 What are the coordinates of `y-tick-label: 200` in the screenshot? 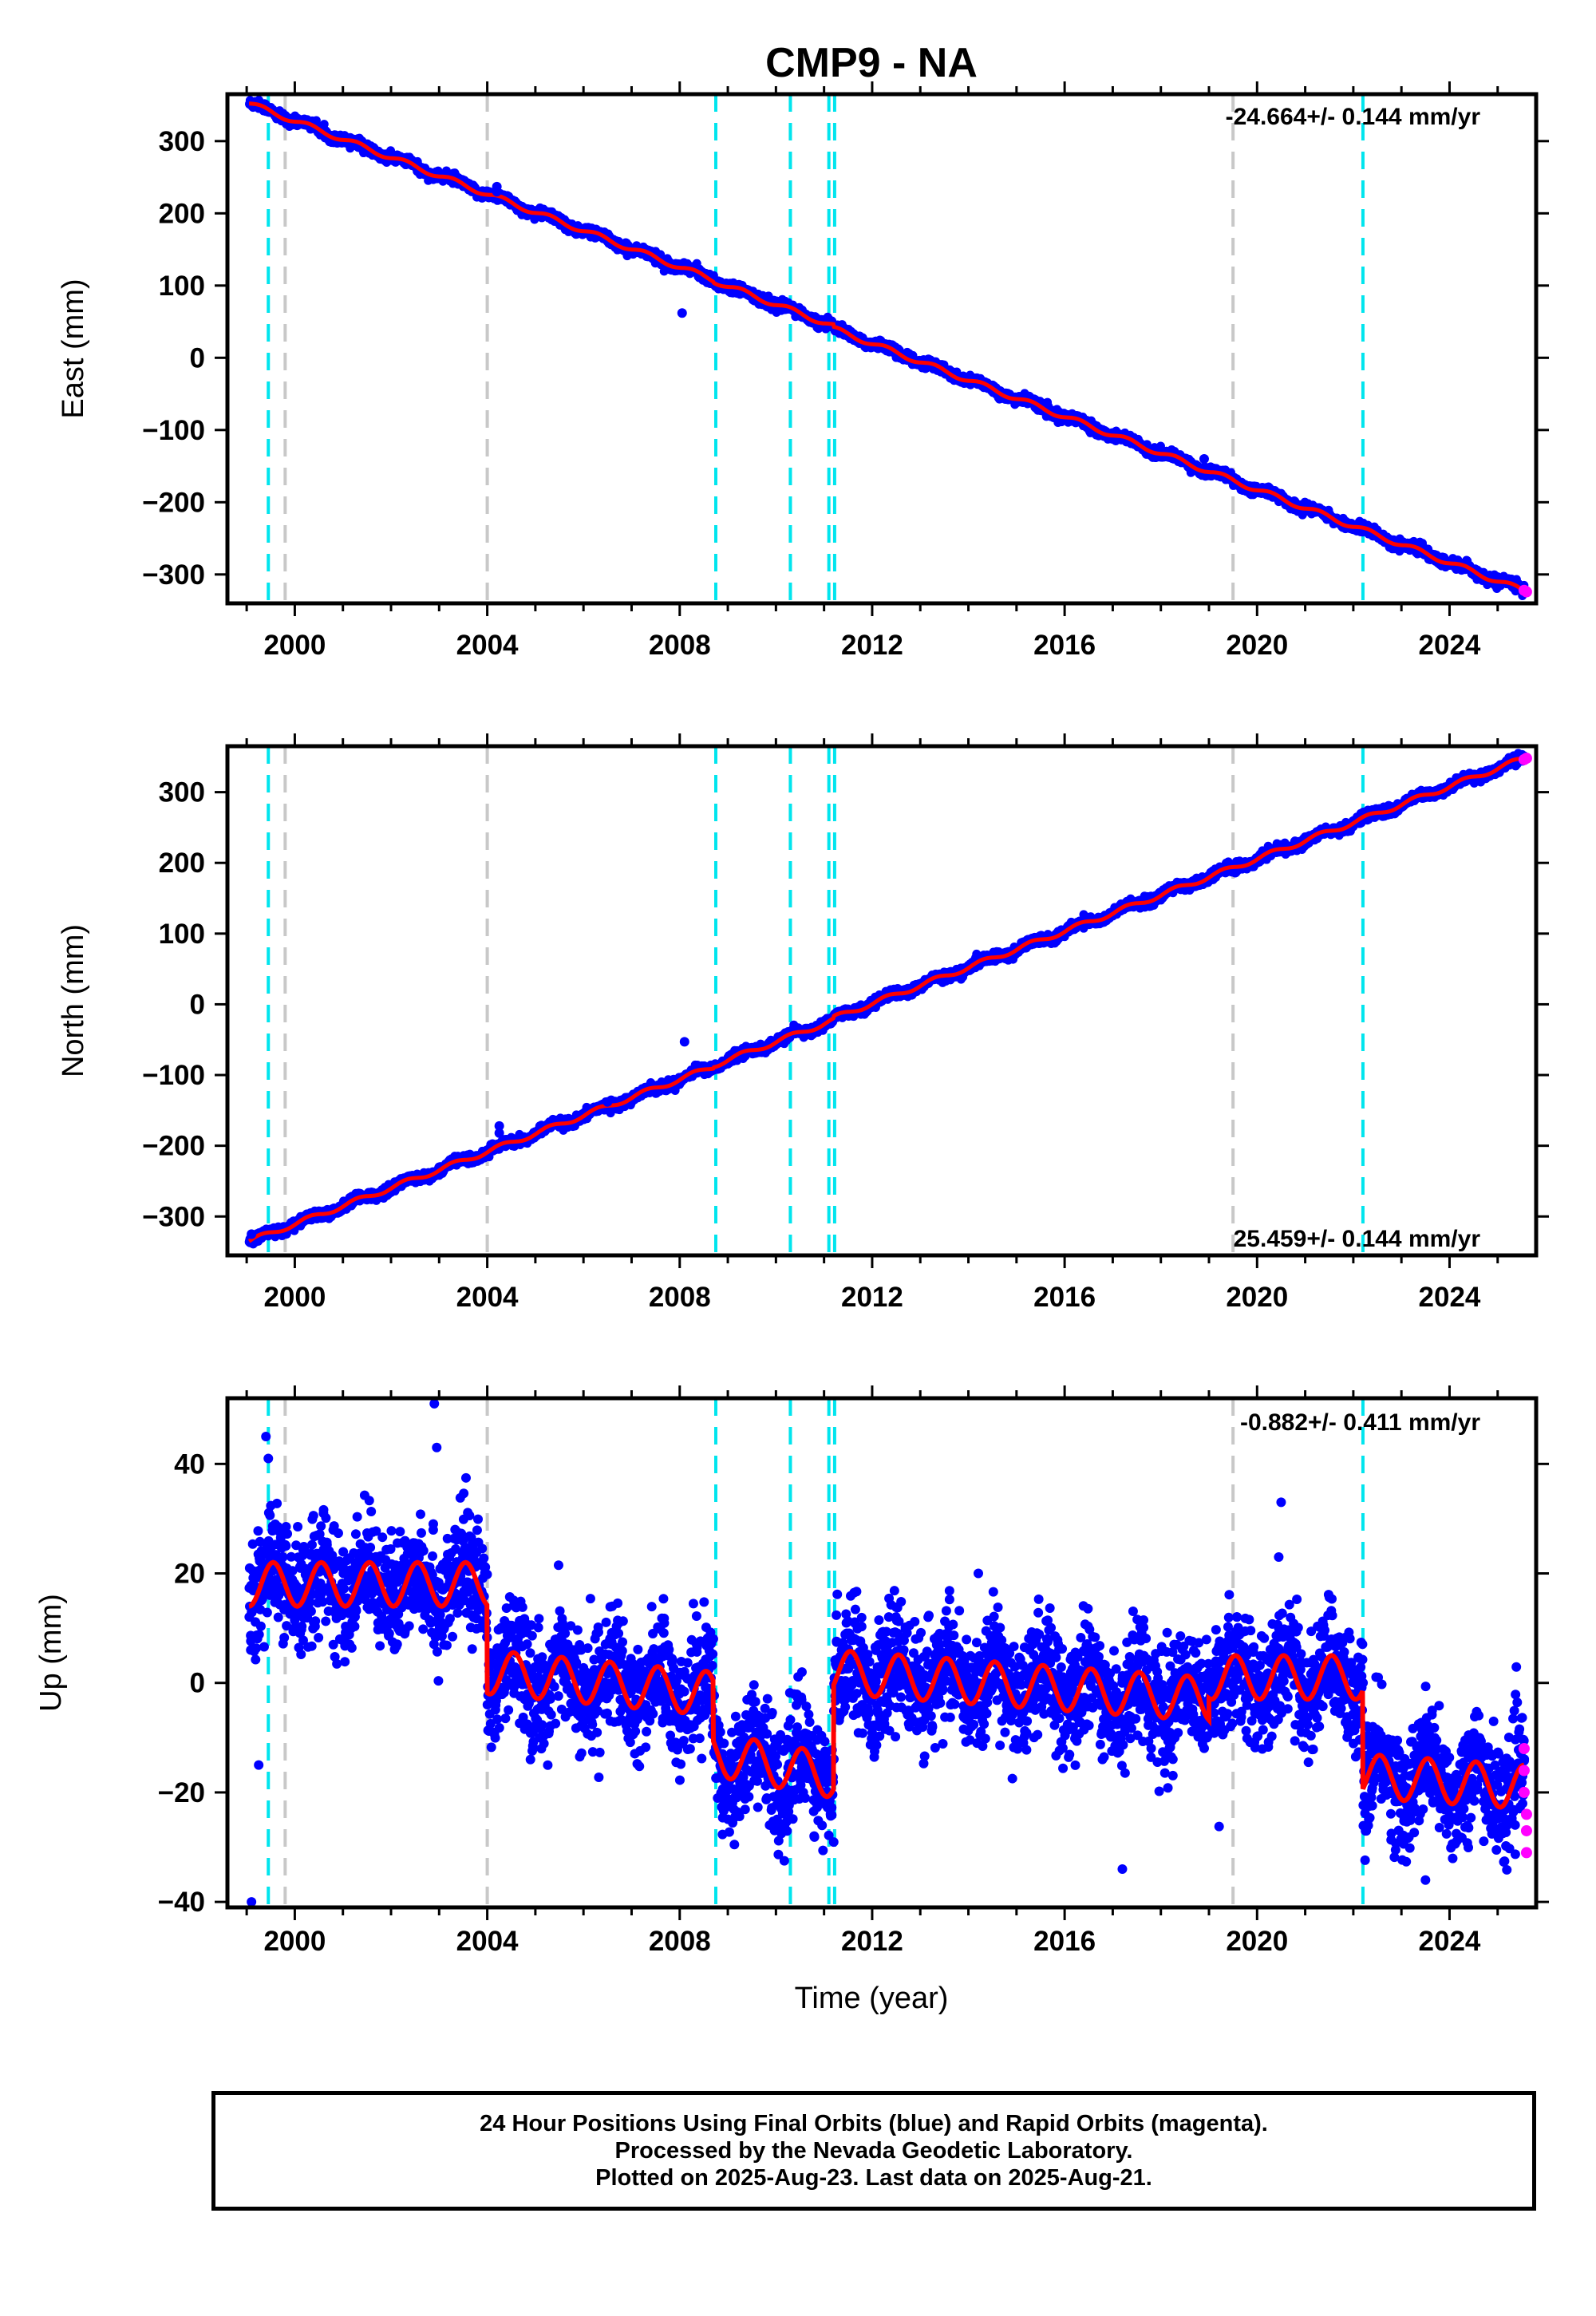 It's located at (182, 213).